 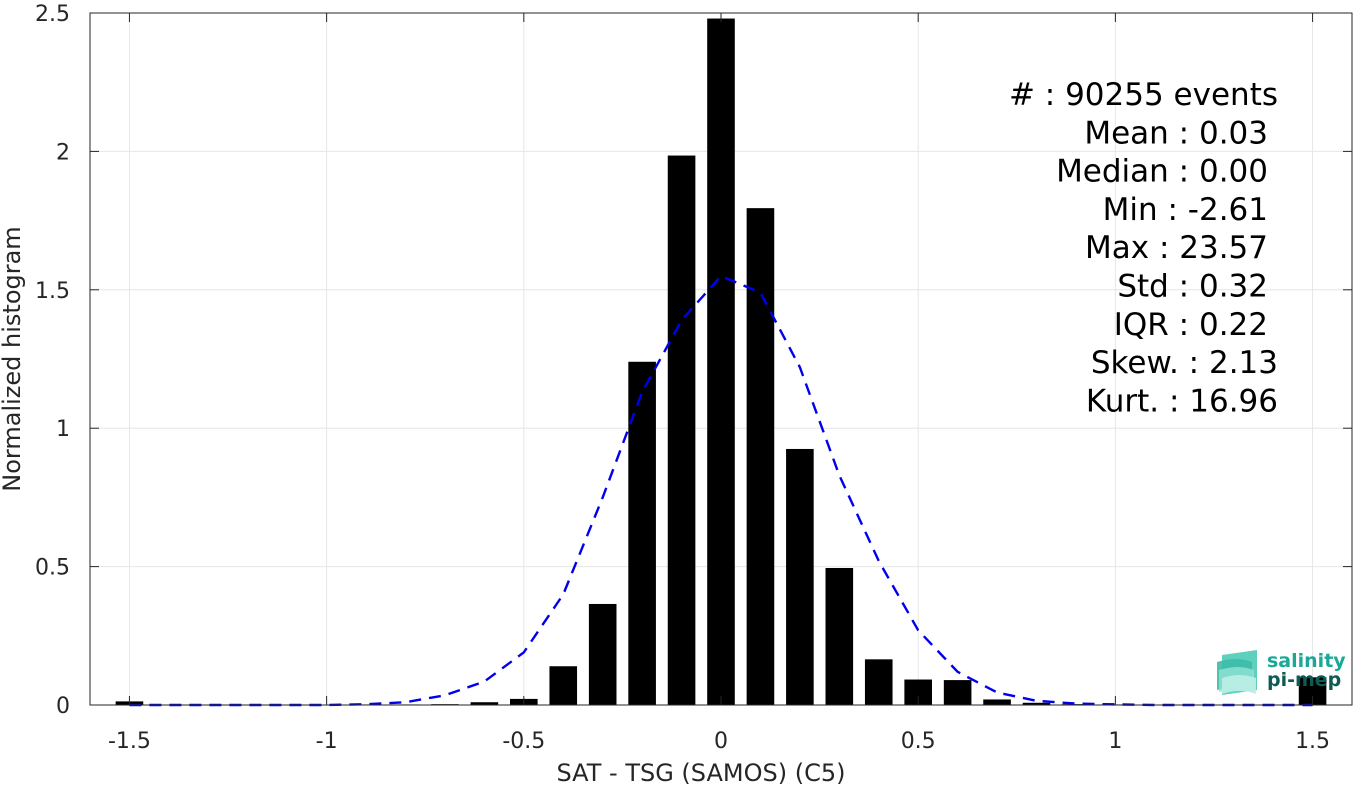 I want to click on y-tick-label: 0.5, so click(x=52, y=568).